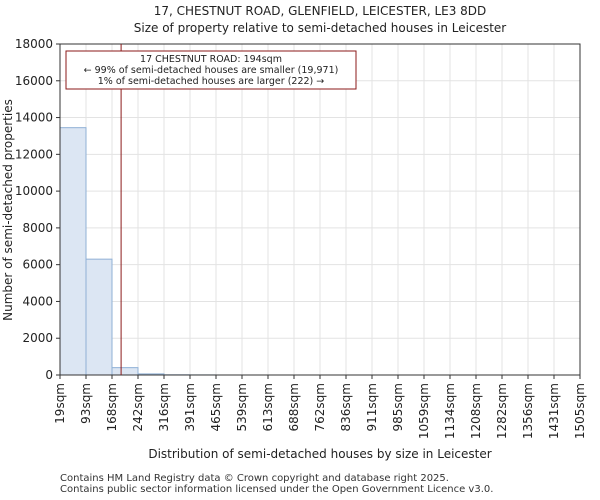  What do you see at coordinates (398, 407) in the screenshot?
I see `x-tick-label: 985sqm` at bounding box center [398, 407].